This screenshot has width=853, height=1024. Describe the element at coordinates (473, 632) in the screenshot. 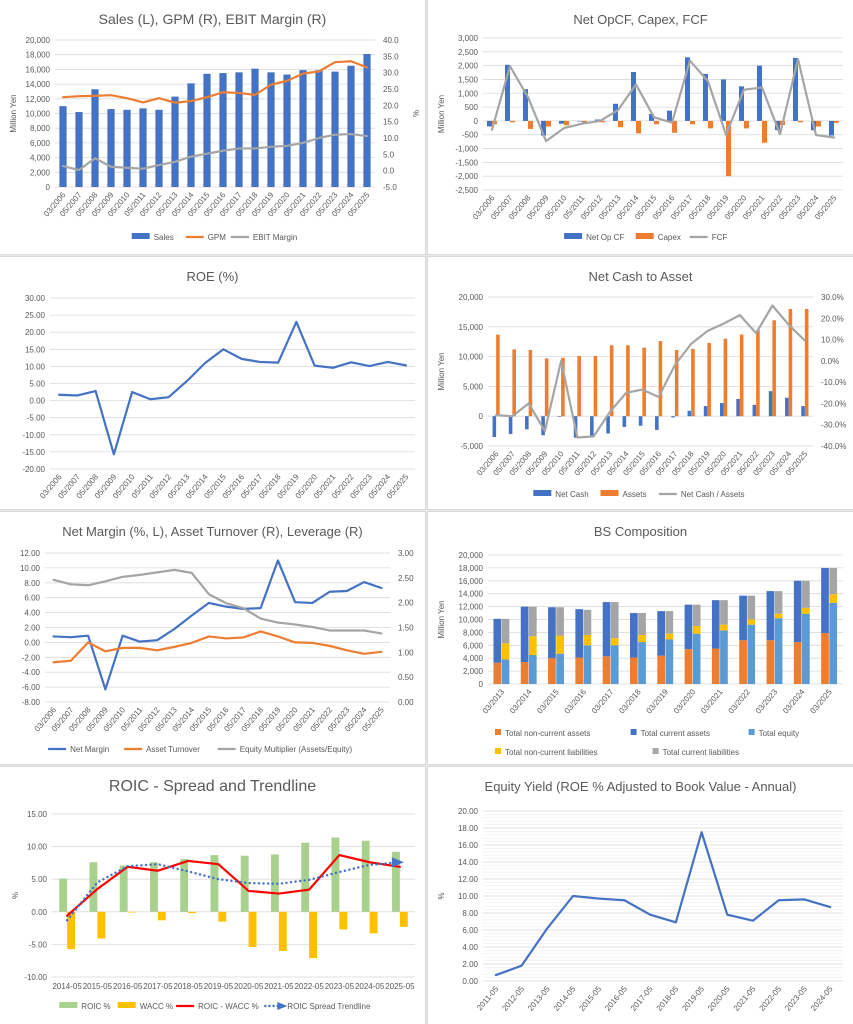

I see `y-tick-label: 8,000` at that location.